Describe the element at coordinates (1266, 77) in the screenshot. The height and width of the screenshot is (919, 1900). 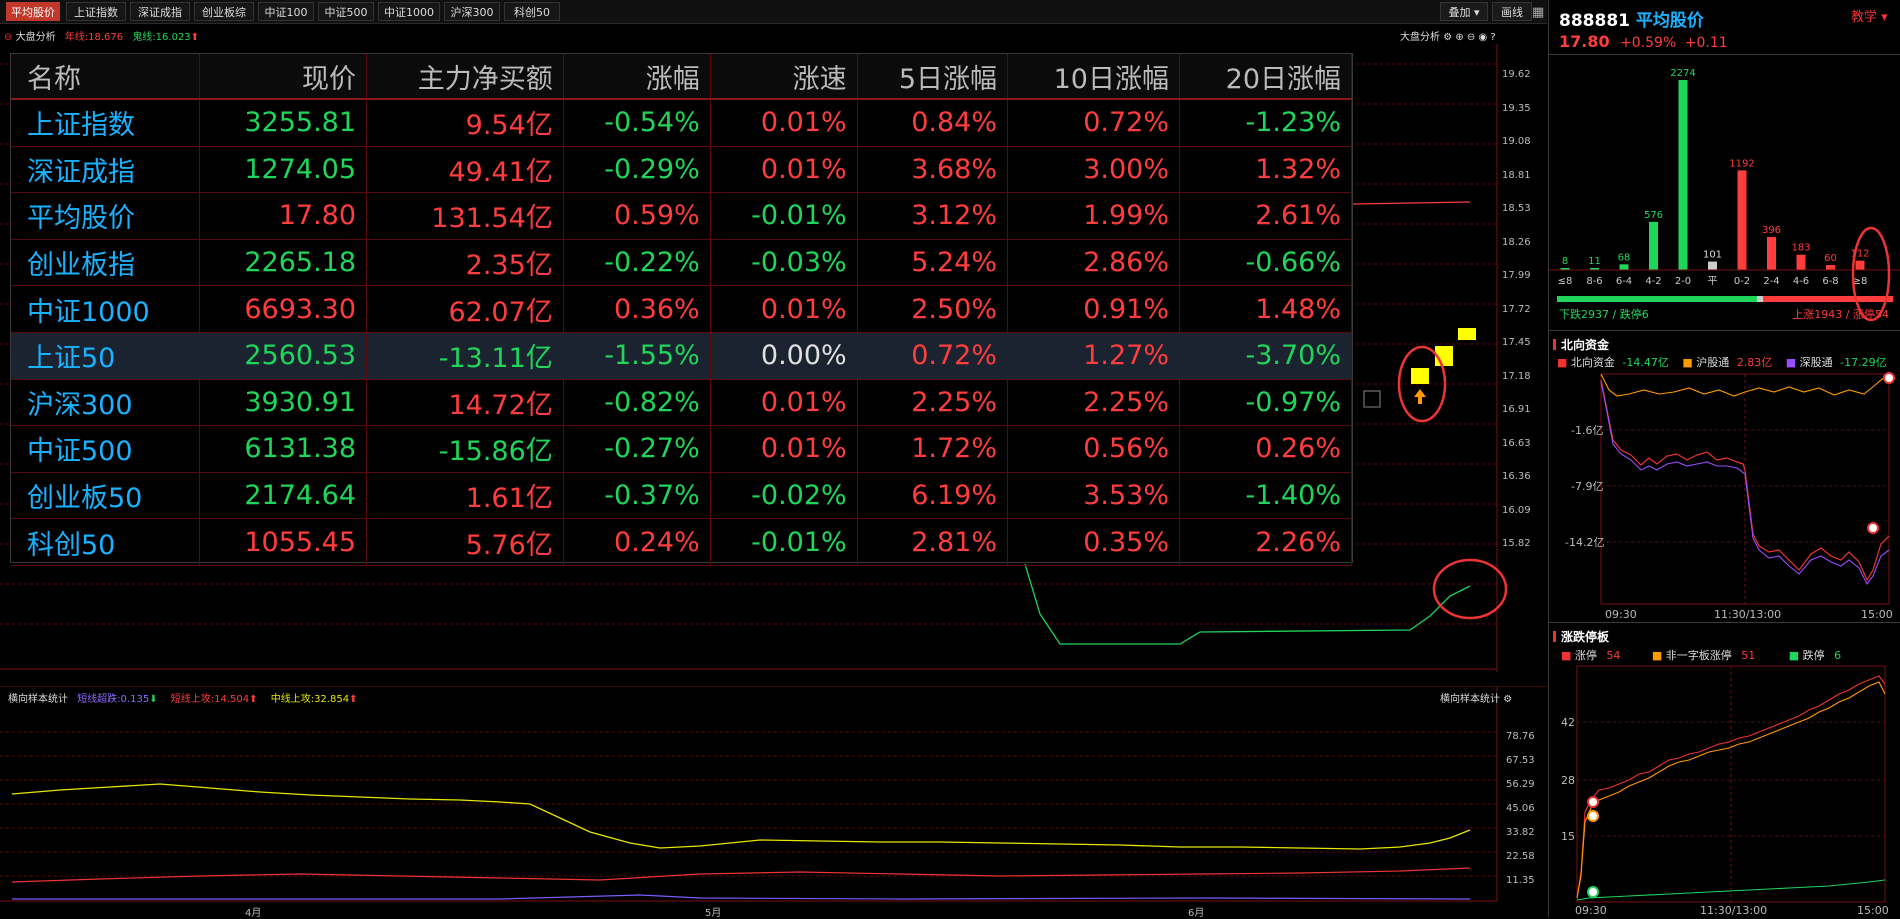
I see `col-20d: 20日涨幅` at that location.